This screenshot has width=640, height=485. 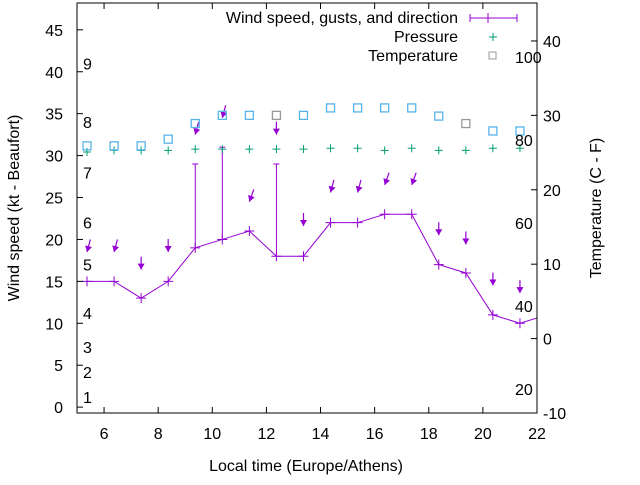 What do you see at coordinates (267, 434) in the screenshot?
I see `x-tick-label: 12` at bounding box center [267, 434].